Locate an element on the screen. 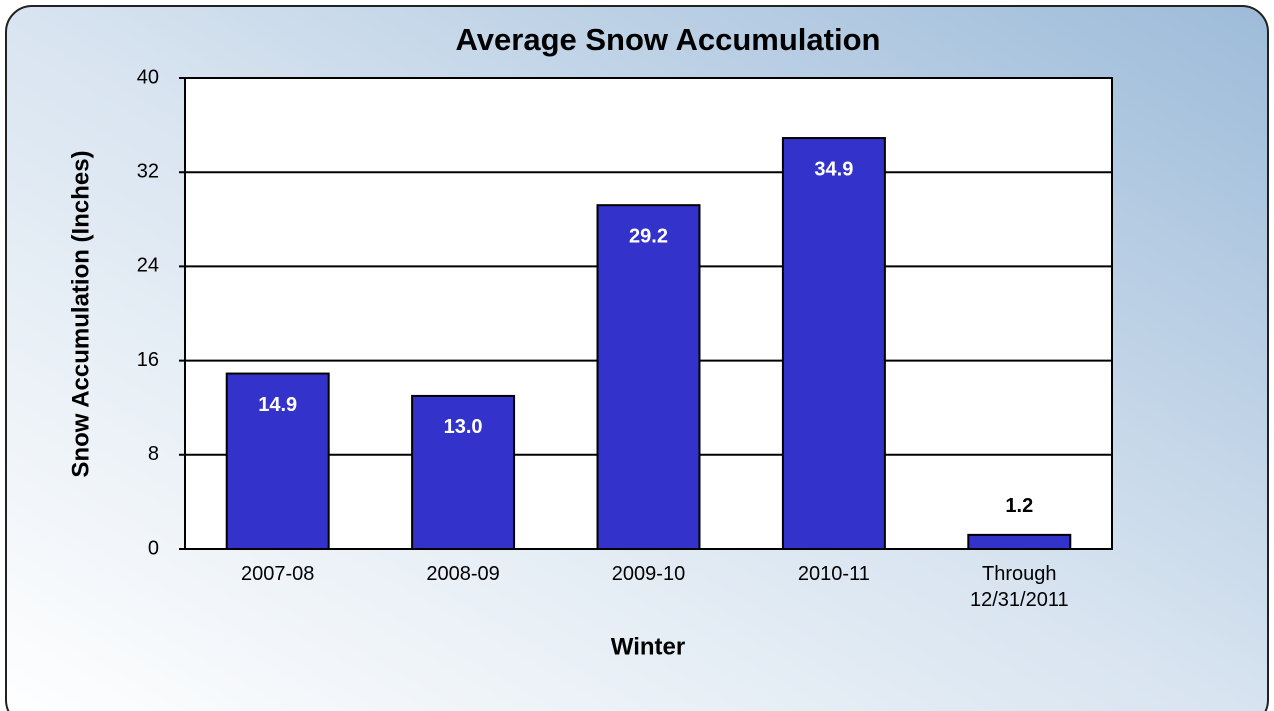 This screenshot has width=1274, height=711. x-axis-title: Winter is located at coordinates (648, 646).